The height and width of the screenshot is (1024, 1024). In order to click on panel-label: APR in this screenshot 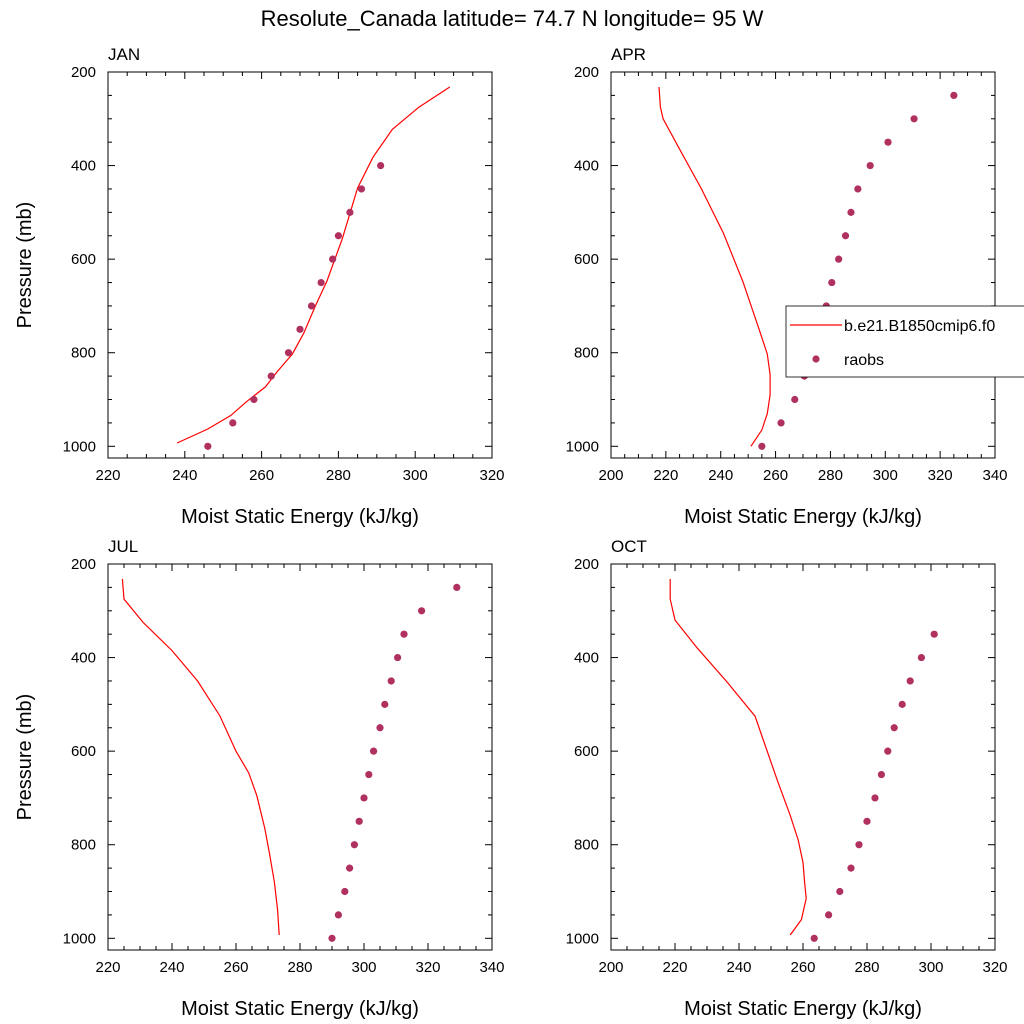, I will do `click(628, 54)`.